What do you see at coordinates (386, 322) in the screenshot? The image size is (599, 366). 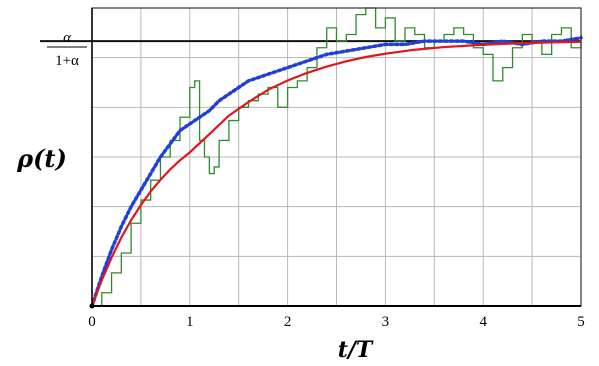 I see `x-tick-label: 3` at bounding box center [386, 322].